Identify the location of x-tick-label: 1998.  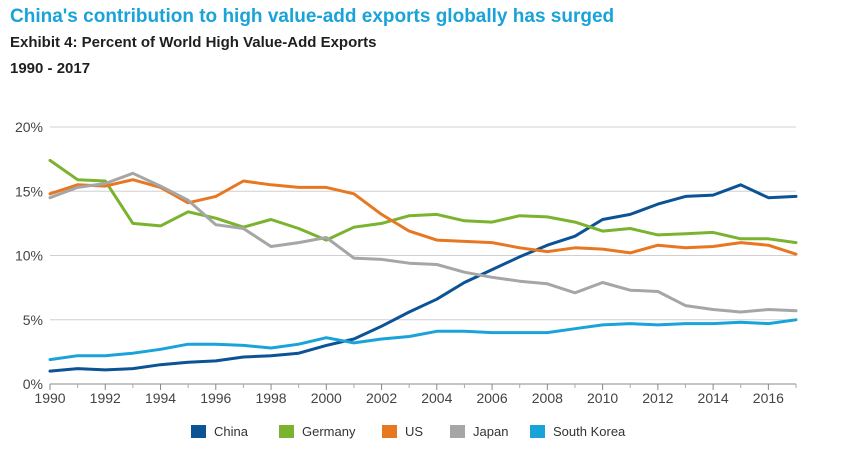
(270, 398).